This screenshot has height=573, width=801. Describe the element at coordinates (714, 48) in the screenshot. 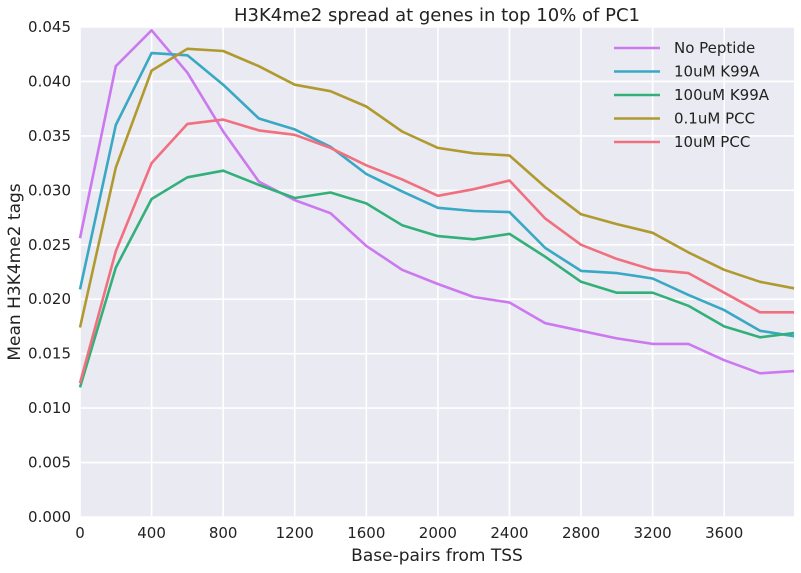

I see `legend-label: No Peptide` at that location.